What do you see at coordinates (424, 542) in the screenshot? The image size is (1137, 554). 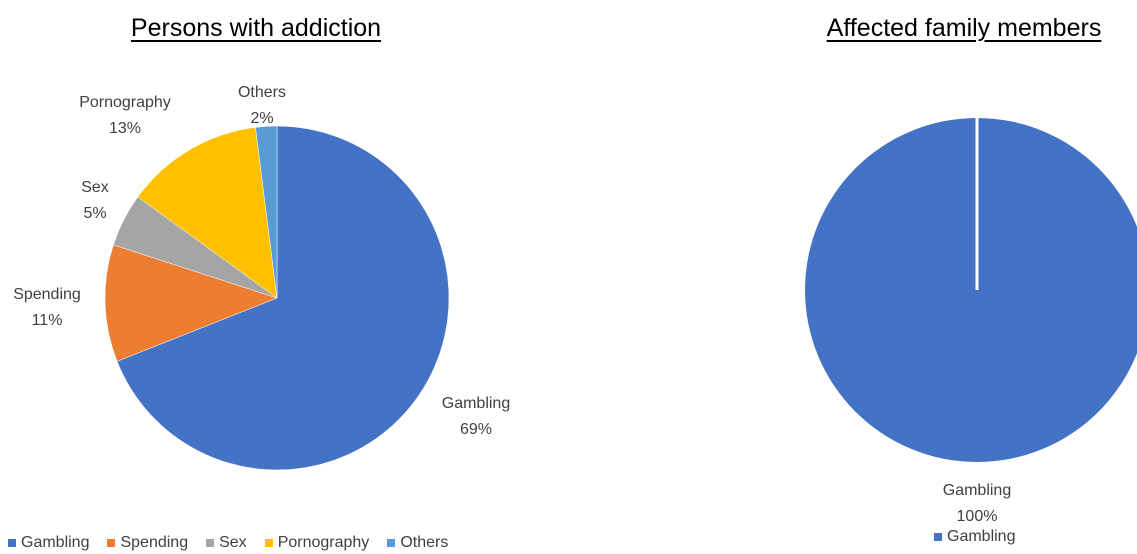 I see `legend-label-others: Others` at bounding box center [424, 542].